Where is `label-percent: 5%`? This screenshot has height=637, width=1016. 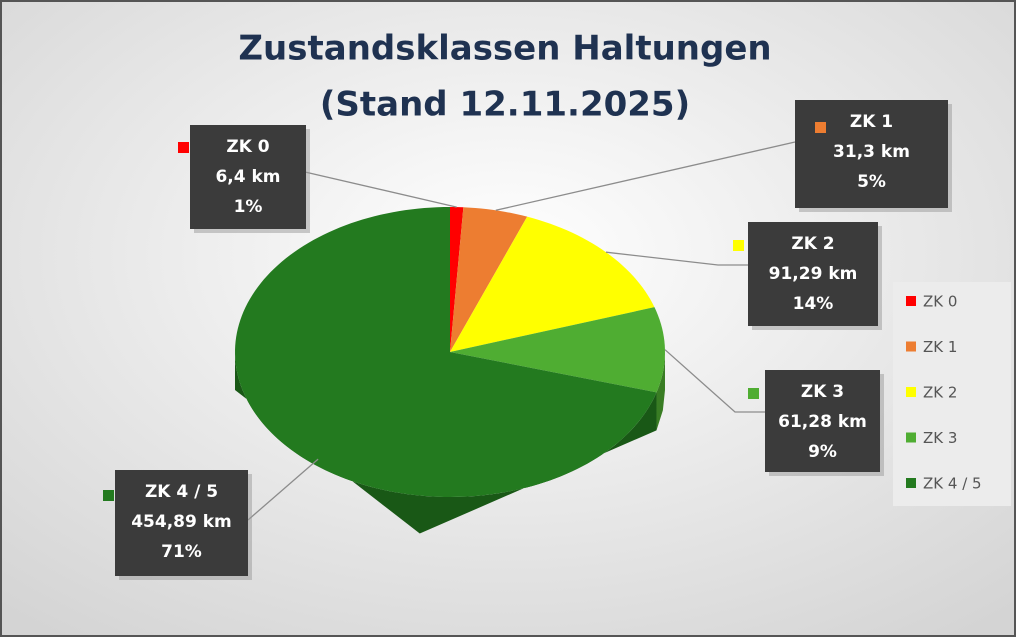 label-percent: 5% is located at coordinates (871, 182).